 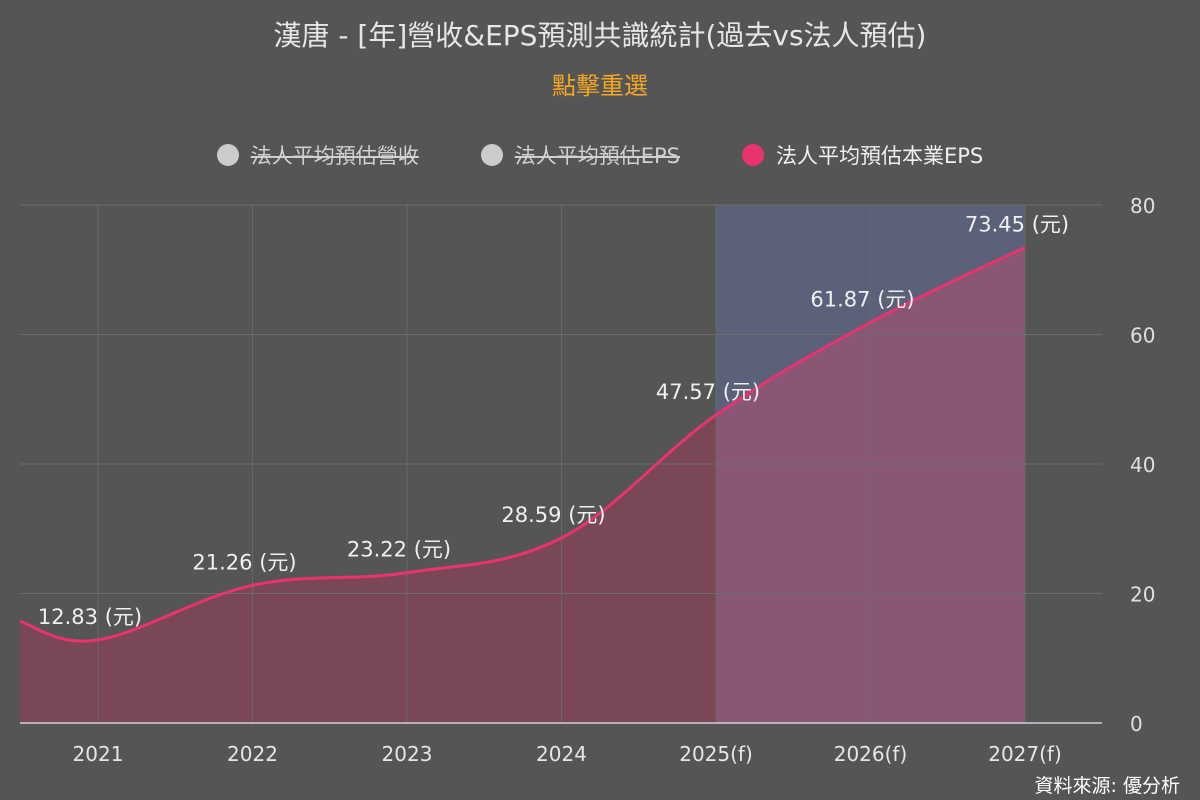 I want to click on chart-title: 漢唐 - [年]營收&EPS預測共識統計(過去vs法人預估), so click(x=600, y=35).